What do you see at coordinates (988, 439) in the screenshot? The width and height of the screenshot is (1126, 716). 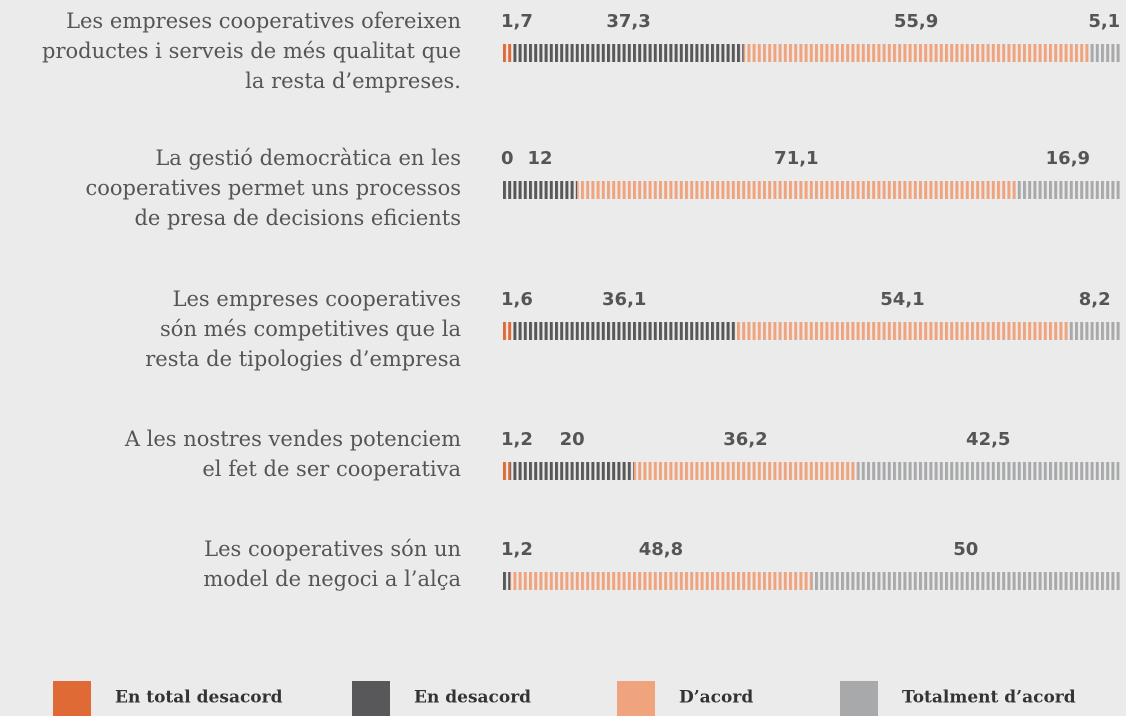 I see `value-label: 42,5` at bounding box center [988, 439].